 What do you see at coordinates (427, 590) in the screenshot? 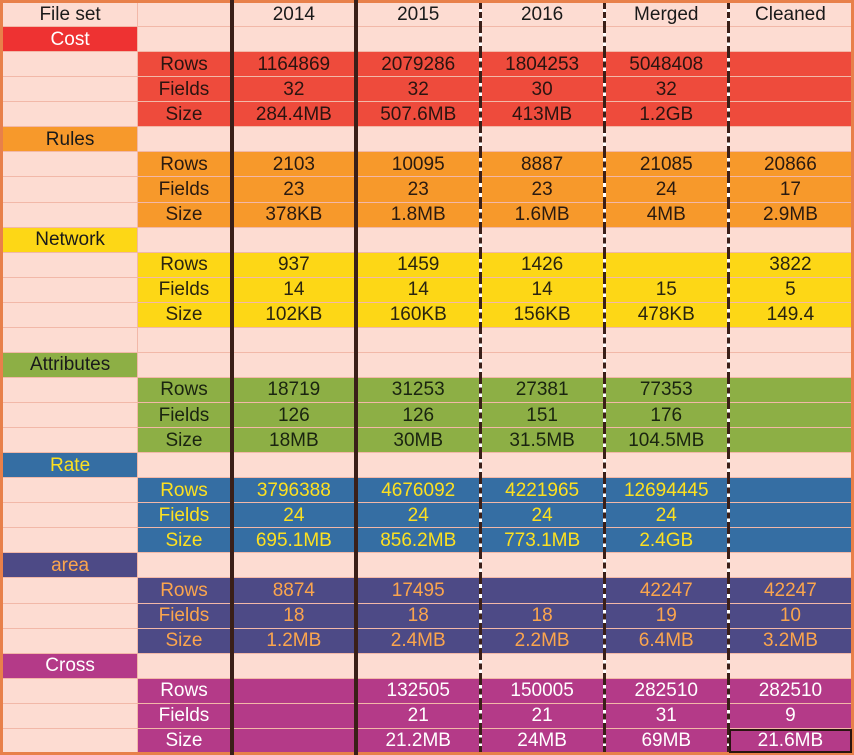
I see `table-row: Rows 8874 17495 42247 42247` at bounding box center [427, 590].